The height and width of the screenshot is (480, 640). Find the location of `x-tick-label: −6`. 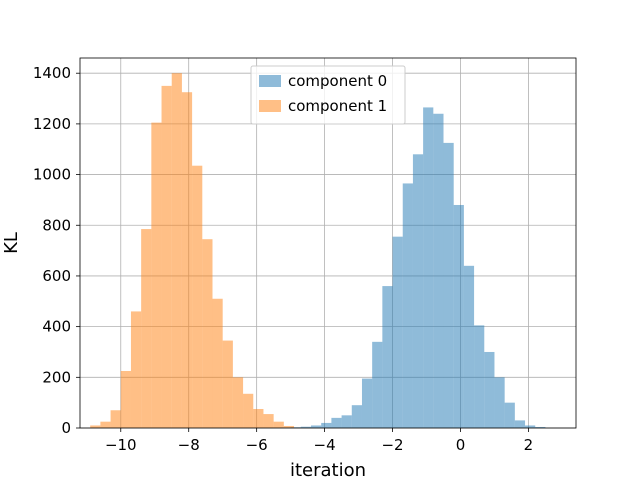

x-tick-label: −6 is located at coordinates (257, 445).